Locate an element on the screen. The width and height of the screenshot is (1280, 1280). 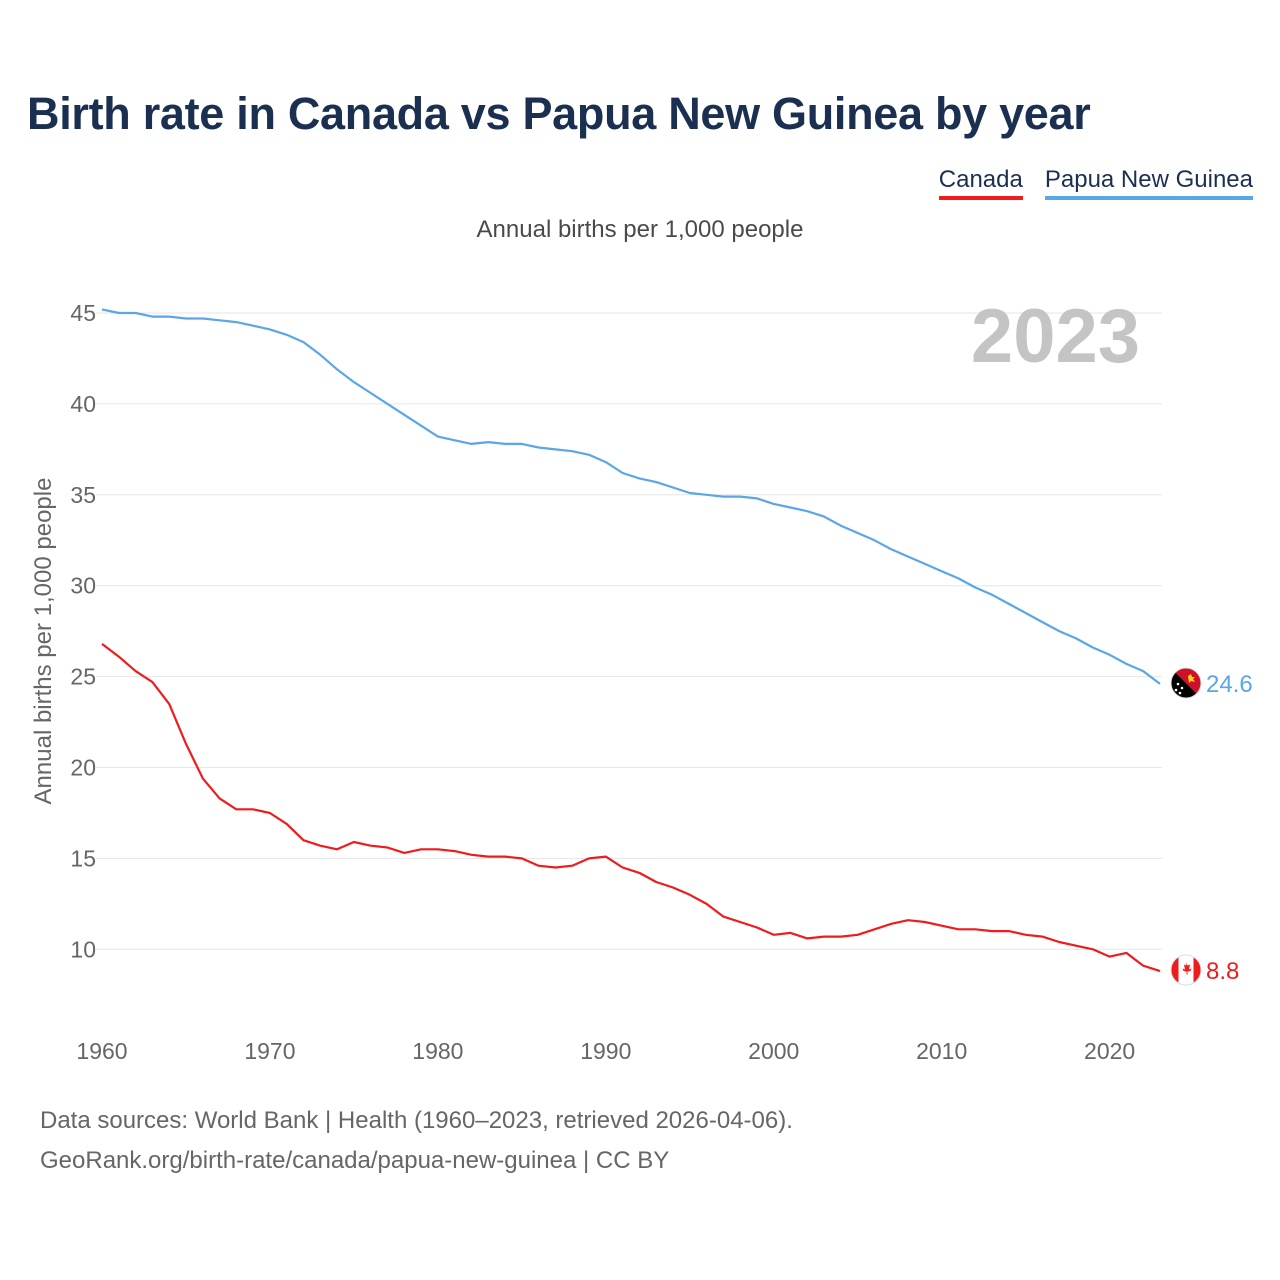
y-tick-label: 30 is located at coordinates (83, 586).